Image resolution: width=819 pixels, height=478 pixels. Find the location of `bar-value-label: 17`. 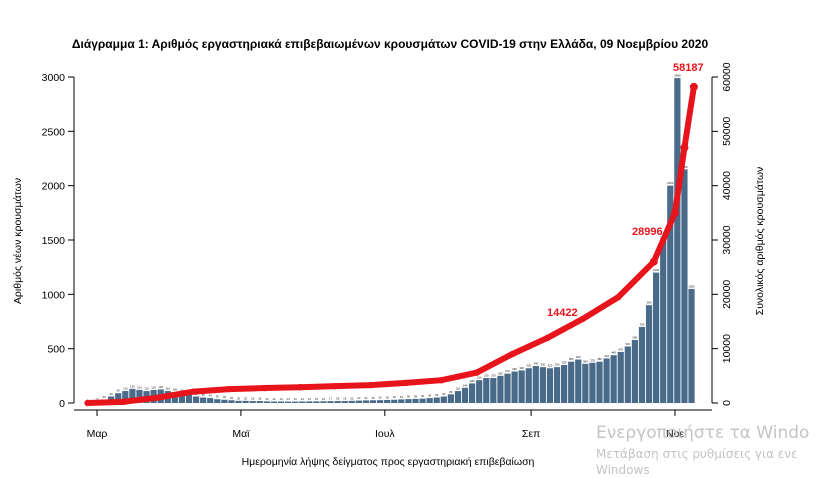

bar-value-label: 17 is located at coordinates (331, 399).